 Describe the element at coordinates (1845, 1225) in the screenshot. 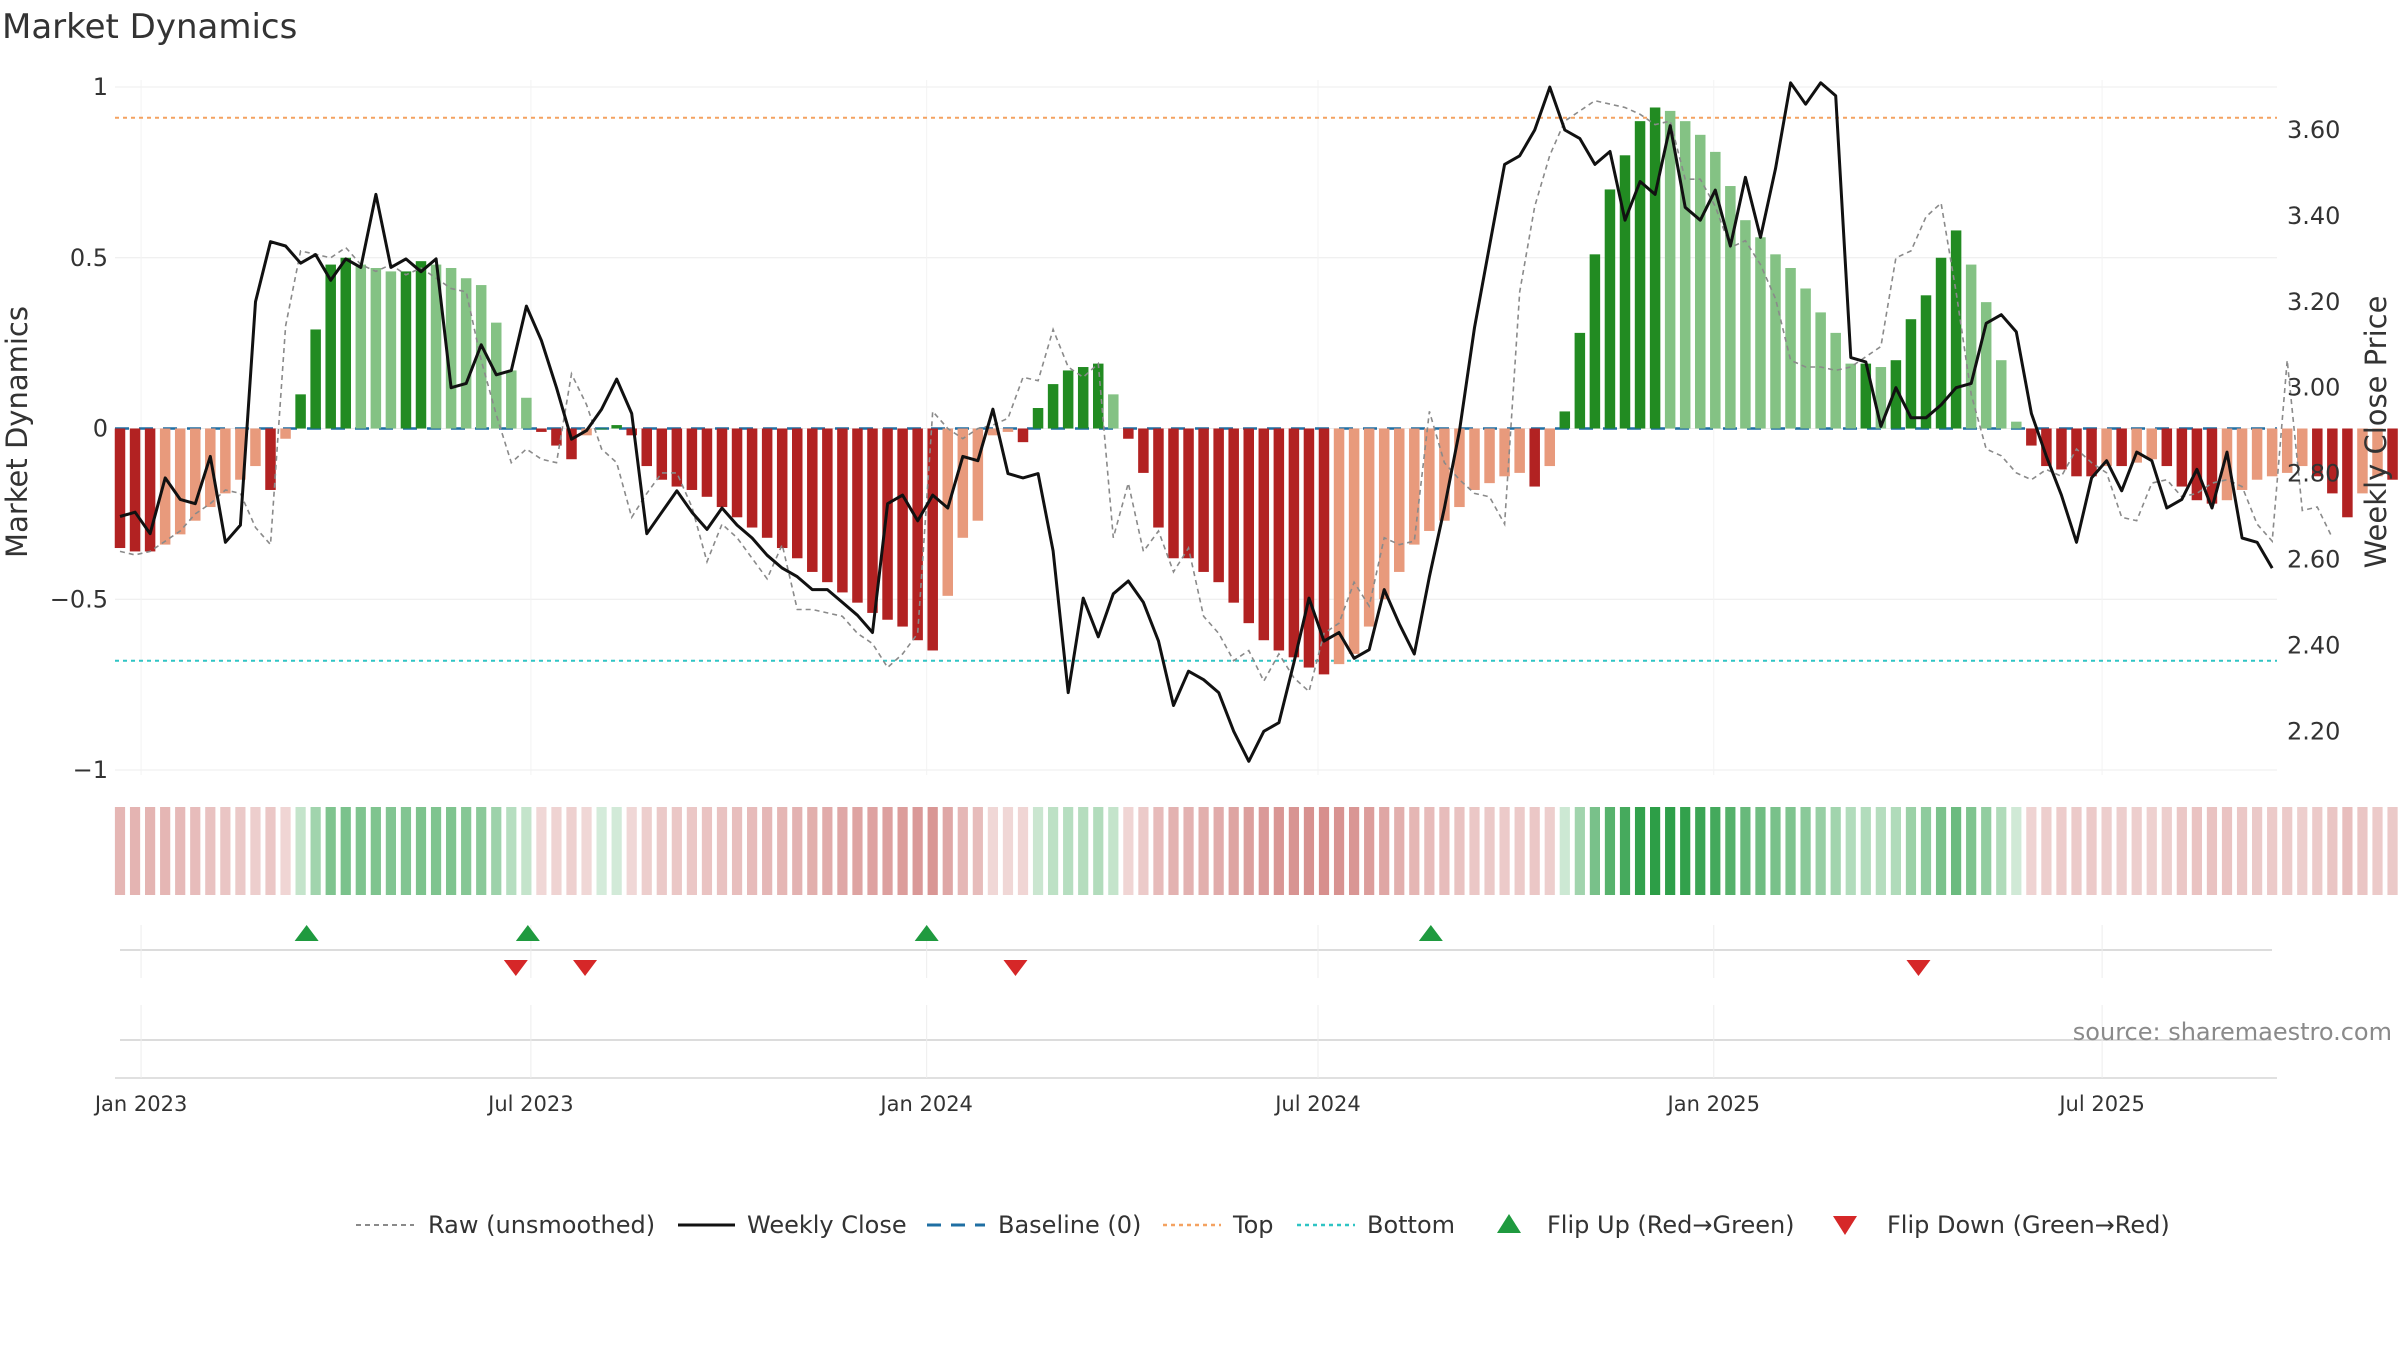

I see `legend-swatch-flip-down` at that location.